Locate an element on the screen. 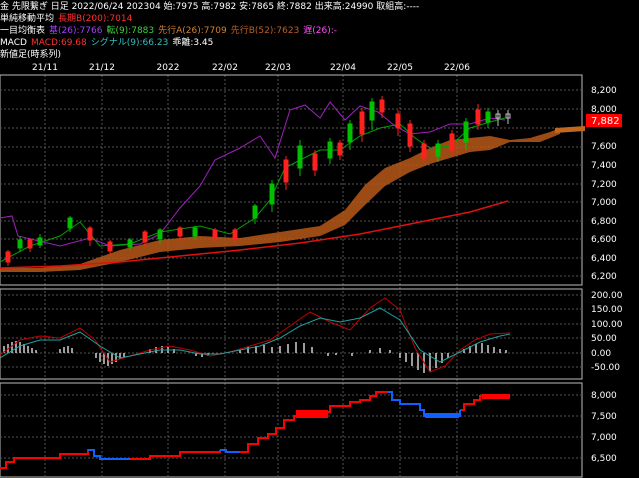 The width and height of the screenshot is (639, 478). price-y-tick: 7,400 is located at coordinates (604, 166).